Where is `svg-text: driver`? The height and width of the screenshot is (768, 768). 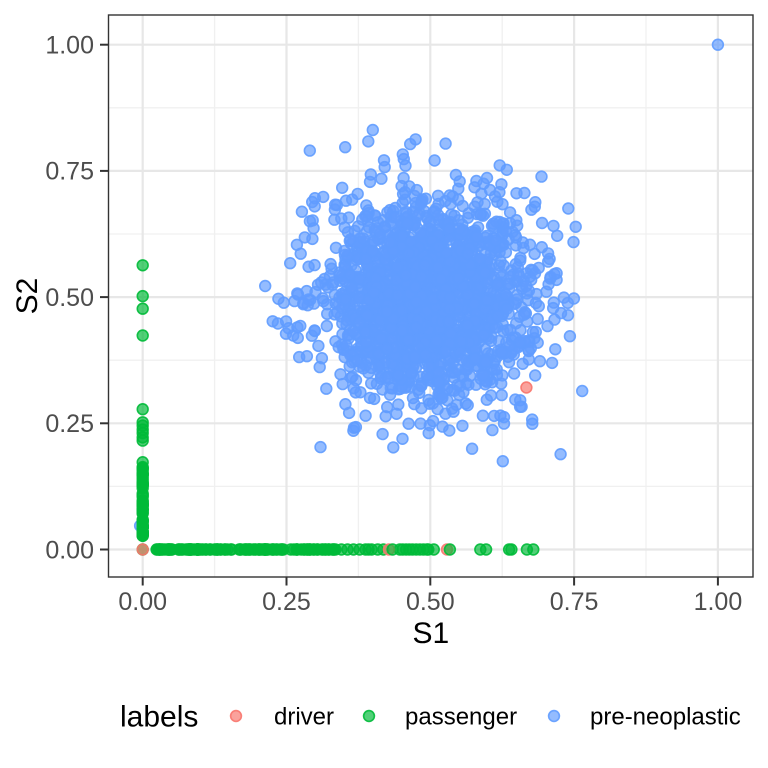
svg-text: driver is located at coordinates (304, 717).